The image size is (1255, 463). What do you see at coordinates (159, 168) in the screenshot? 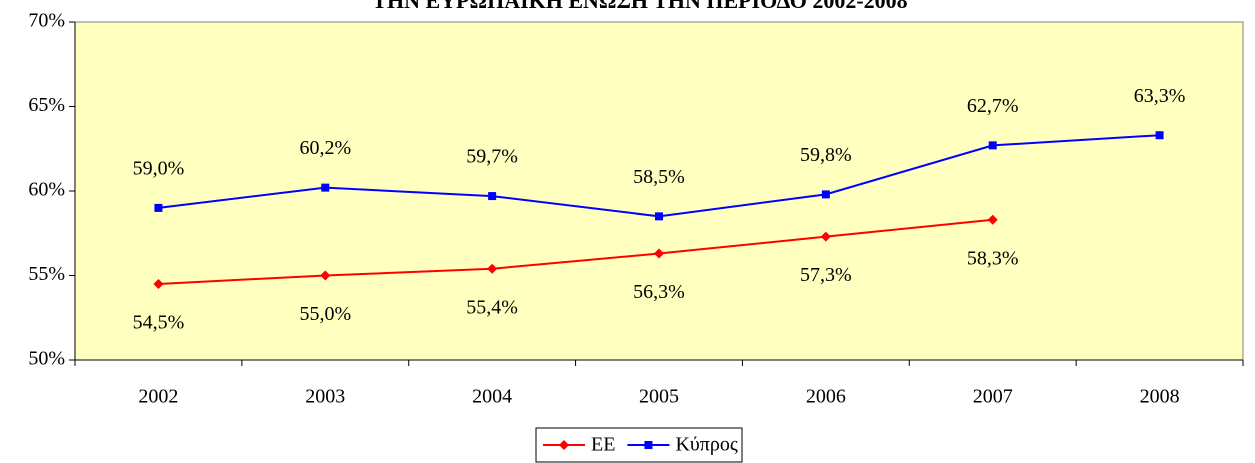
I see `data-label: 59,0%` at bounding box center [159, 168].